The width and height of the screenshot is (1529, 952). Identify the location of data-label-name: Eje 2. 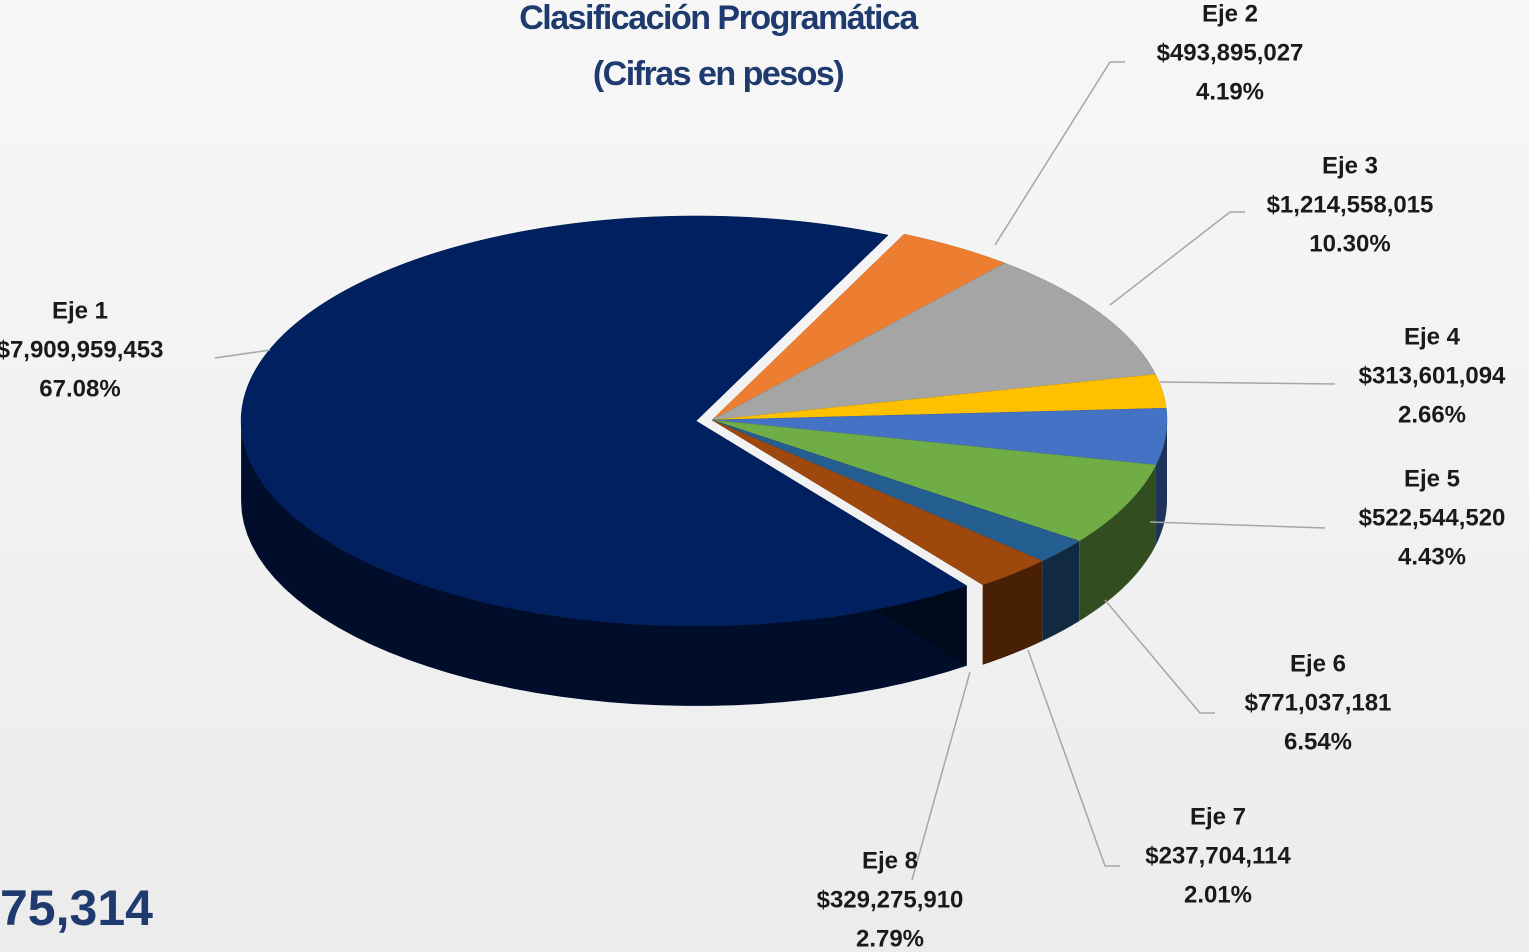
(1230, 13).